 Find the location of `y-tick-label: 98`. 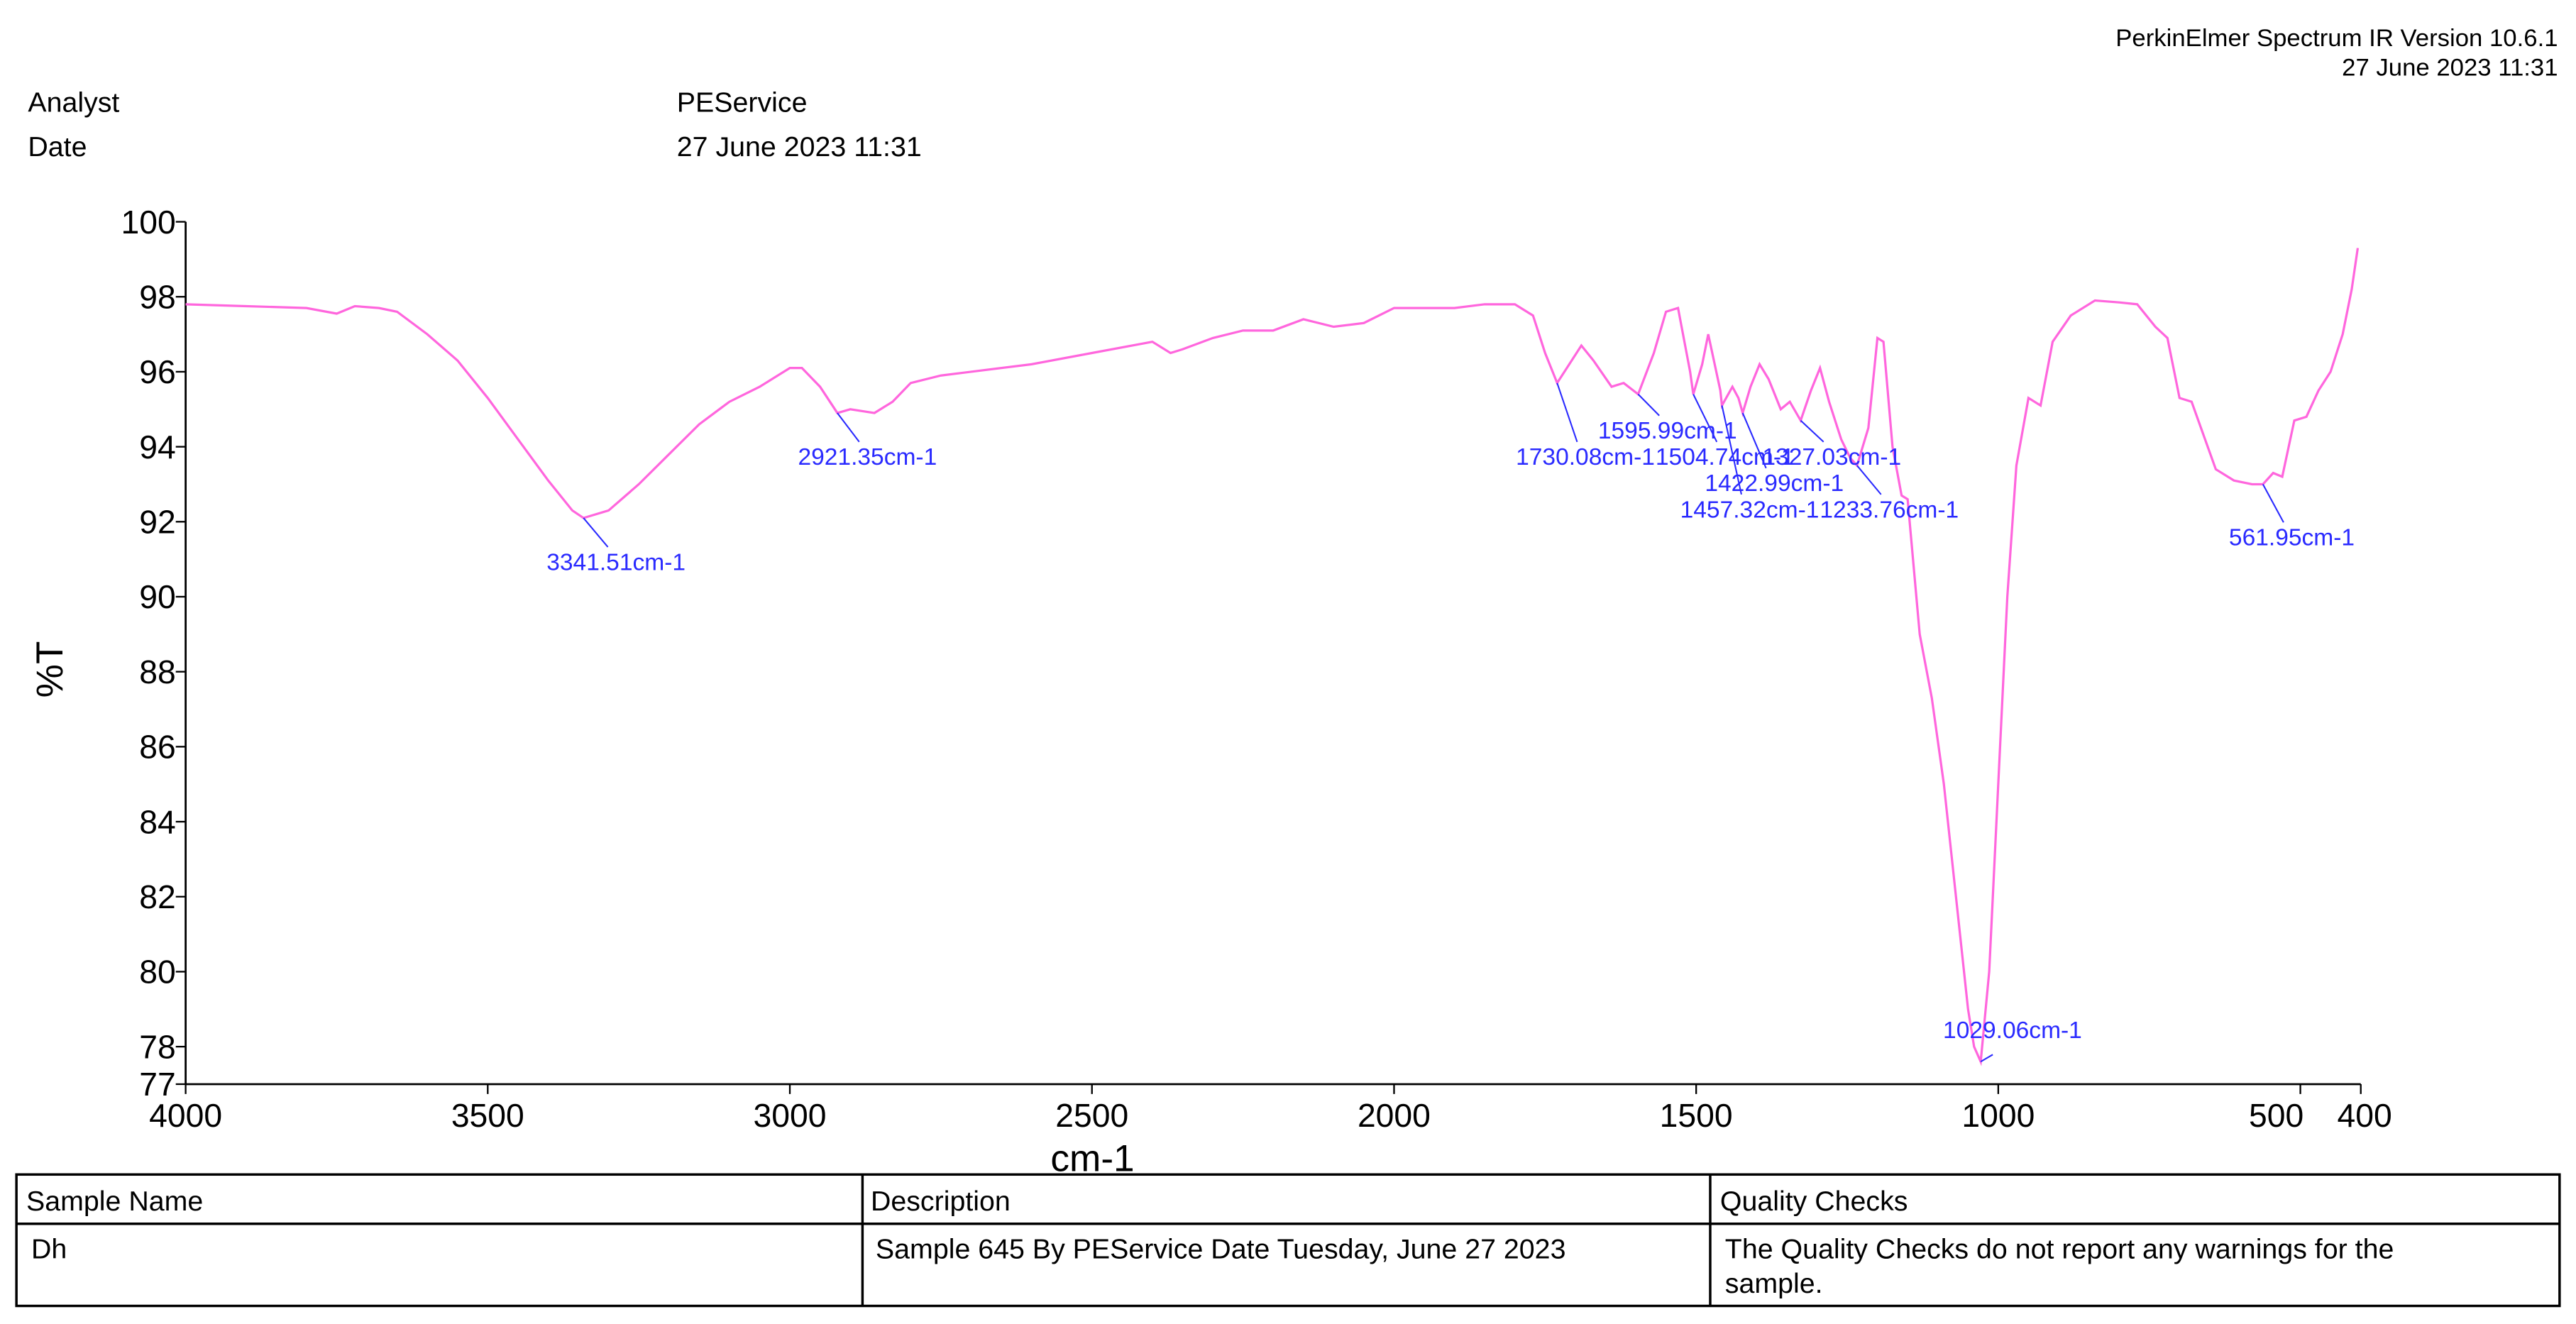

y-tick-label: 98 is located at coordinates (157, 296).